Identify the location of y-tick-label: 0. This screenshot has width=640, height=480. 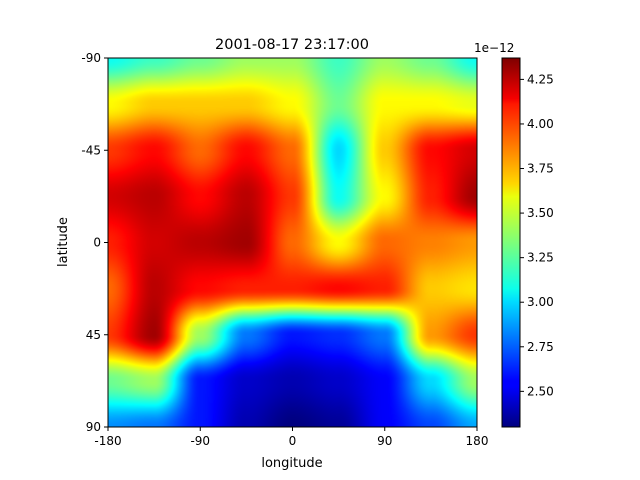
(97, 243).